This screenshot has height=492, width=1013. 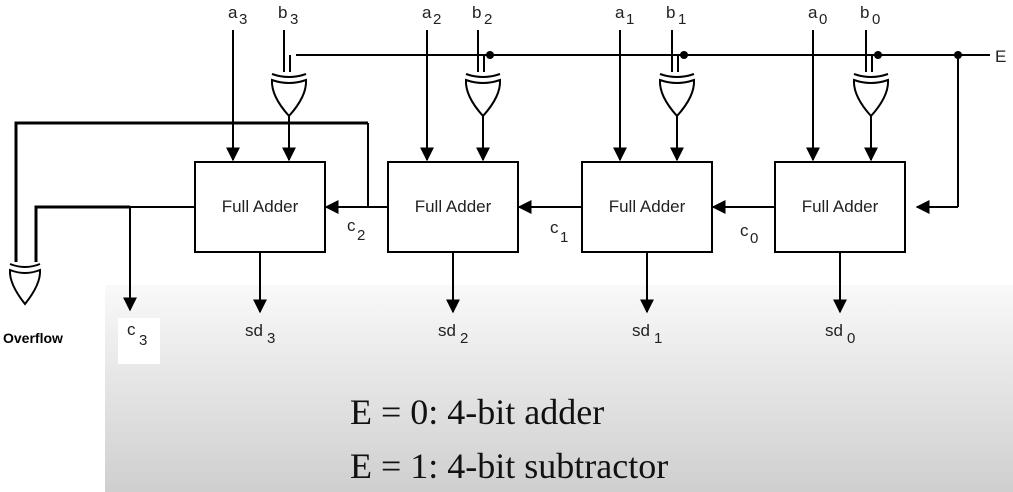 I want to click on a-input-sub: 2, so click(x=437, y=19).